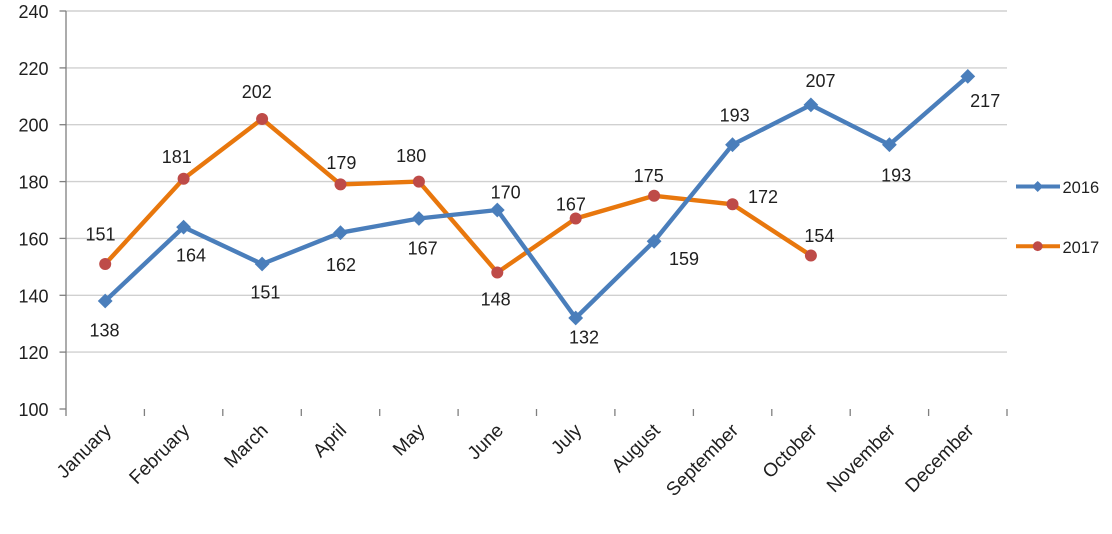 The width and height of the screenshot is (1112, 534). What do you see at coordinates (191, 255) in the screenshot?
I see `svg-text: 164` at bounding box center [191, 255].